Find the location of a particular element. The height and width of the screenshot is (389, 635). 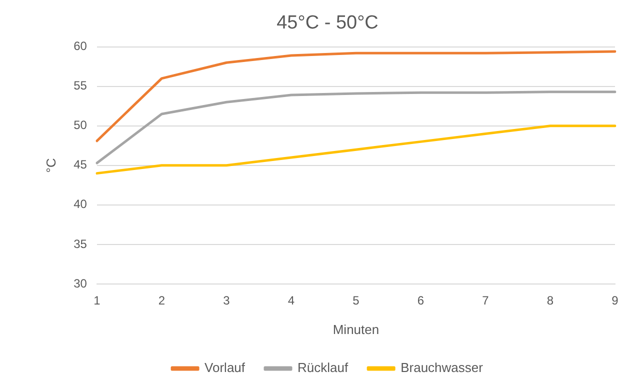

x-tick-label: 1 is located at coordinates (97, 301).